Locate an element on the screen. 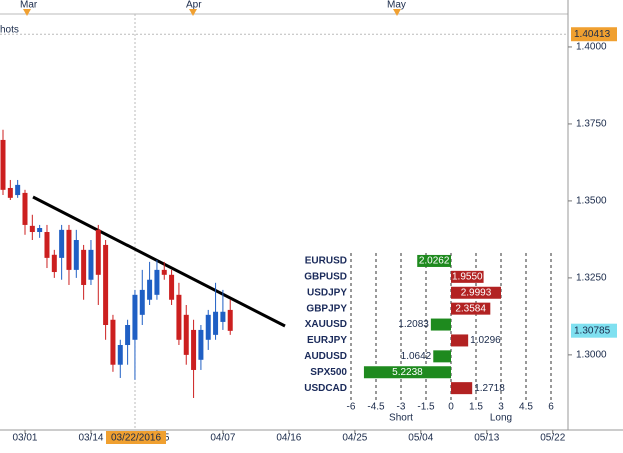 The width and height of the screenshot is (623, 453). panel-title: hots is located at coordinates (9, 30).